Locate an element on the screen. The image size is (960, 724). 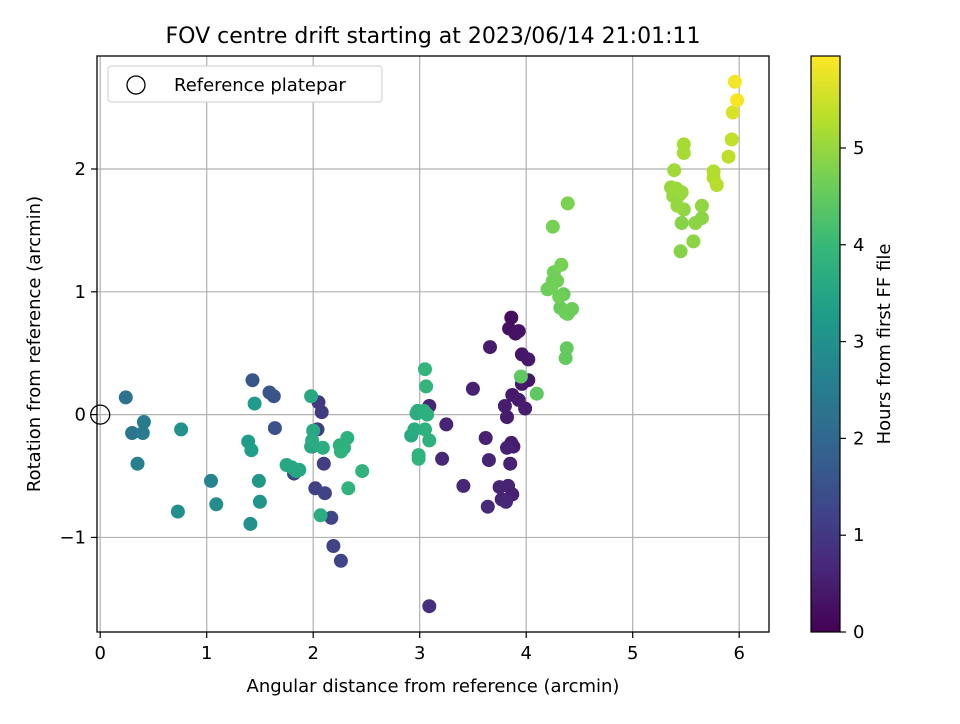
colorbar-tick-label: 0 is located at coordinates (858, 632).